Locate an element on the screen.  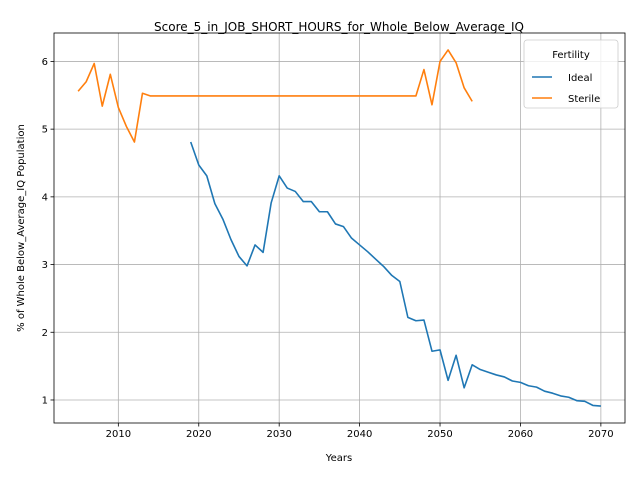
y-tick-label: 2 is located at coordinates (45, 333).